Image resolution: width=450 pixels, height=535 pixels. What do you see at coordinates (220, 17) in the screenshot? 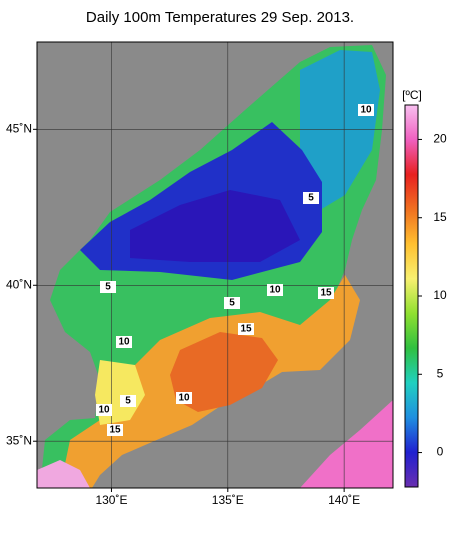
I see `title: Daily 100m Temperatures 29 Sep. 2013.` at bounding box center [220, 17].